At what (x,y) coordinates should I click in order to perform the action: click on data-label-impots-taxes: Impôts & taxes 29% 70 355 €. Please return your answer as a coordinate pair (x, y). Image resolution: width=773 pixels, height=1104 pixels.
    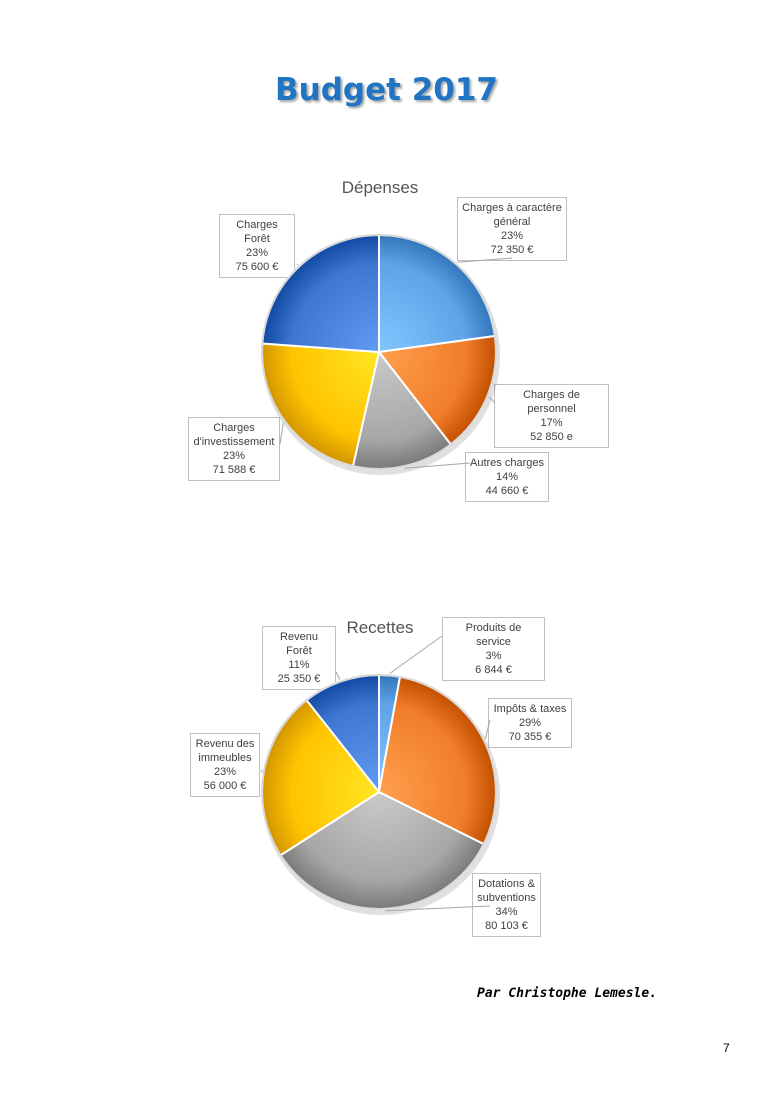
    Looking at the image, I should click on (530, 723).